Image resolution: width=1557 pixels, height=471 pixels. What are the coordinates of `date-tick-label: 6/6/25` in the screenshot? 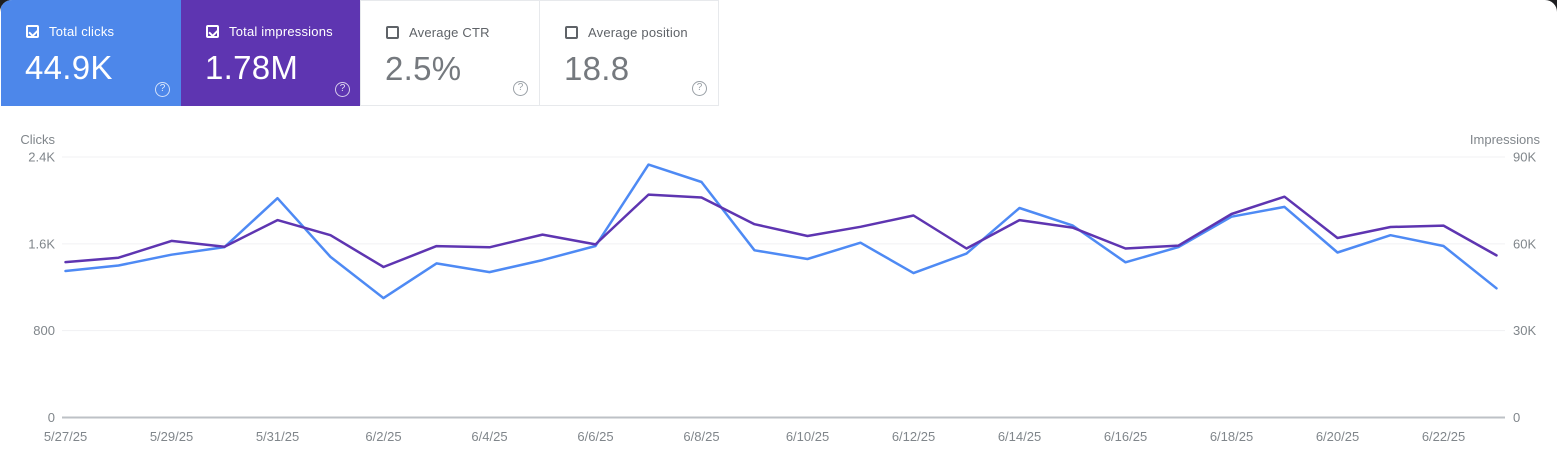 It's located at (595, 436).